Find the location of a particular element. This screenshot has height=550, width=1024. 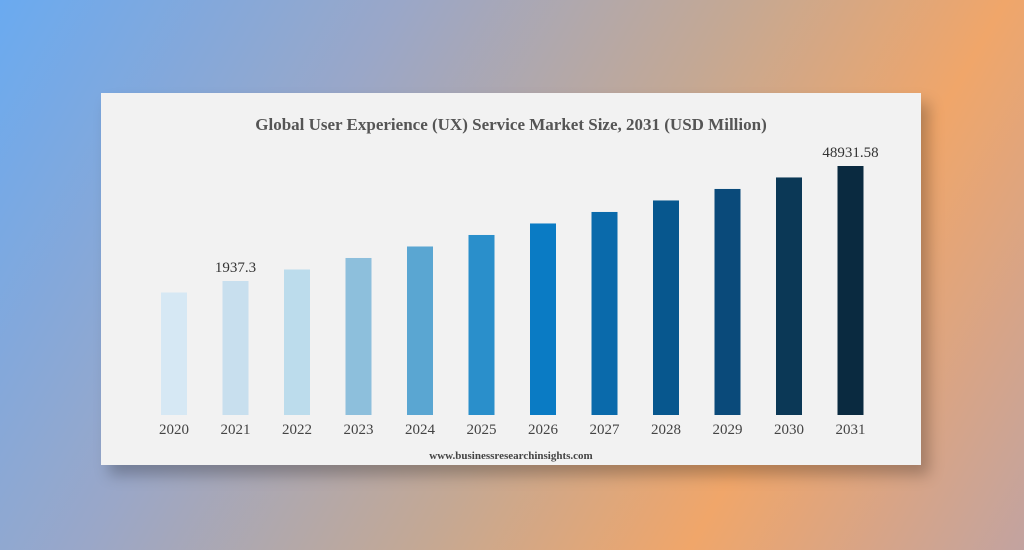

x-tick-label: 2022 is located at coordinates (297, 430).